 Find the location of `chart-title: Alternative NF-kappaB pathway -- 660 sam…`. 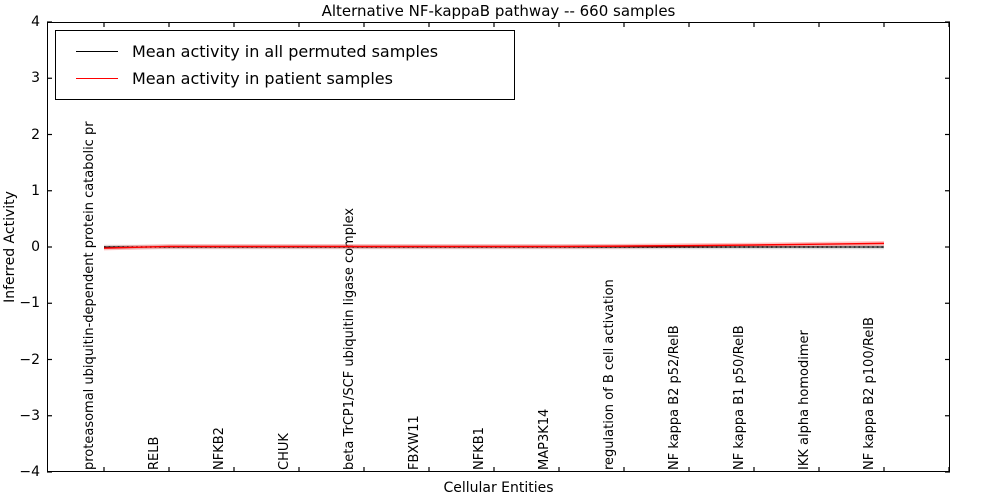

chart-title: Alternative NF-kappaB pathway -- 660 sam… is located at coordinates (498, 11).